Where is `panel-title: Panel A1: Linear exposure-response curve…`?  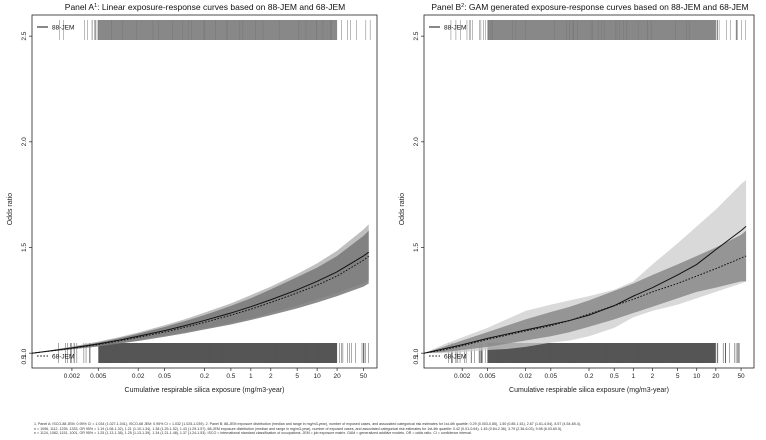
panel-title: Panel A1: Linear exposure-response curve… is located at coordinates (205, 7).